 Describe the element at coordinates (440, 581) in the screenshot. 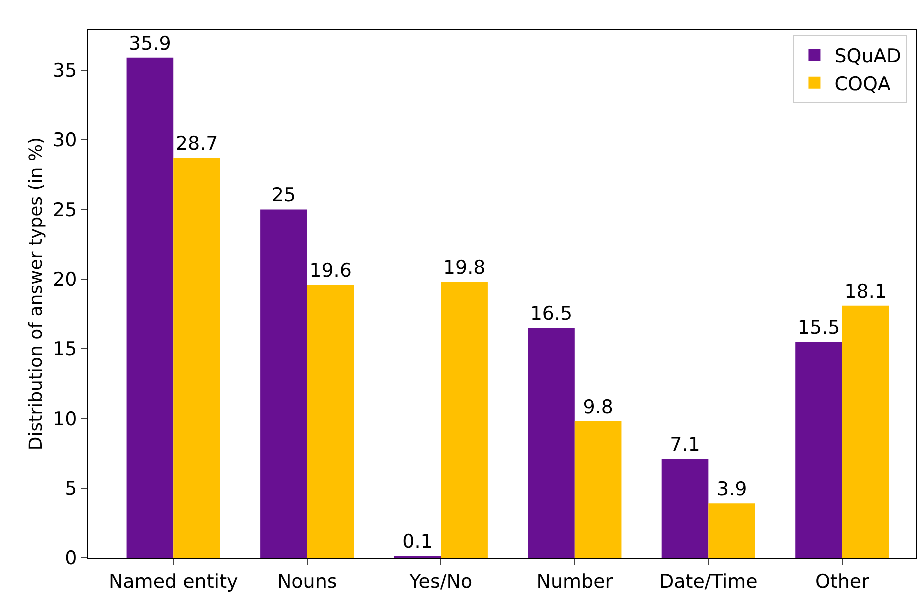

I see `x-tick-label: Yes/No` at that location.